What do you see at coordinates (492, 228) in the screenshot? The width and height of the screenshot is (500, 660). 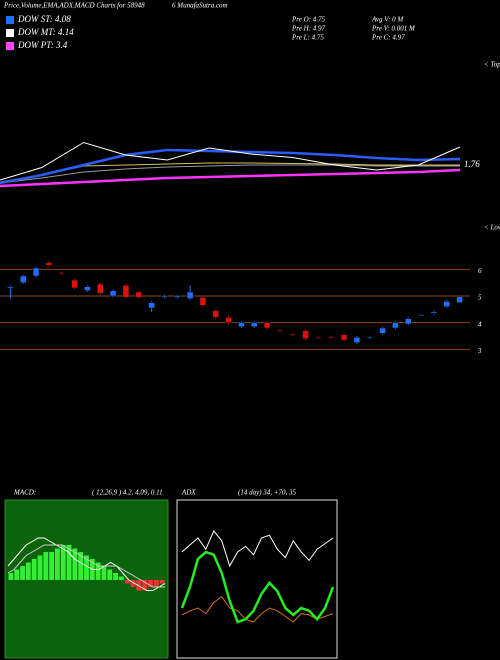 I see `lows-label: < Lows` at bounding box center [492, 228].